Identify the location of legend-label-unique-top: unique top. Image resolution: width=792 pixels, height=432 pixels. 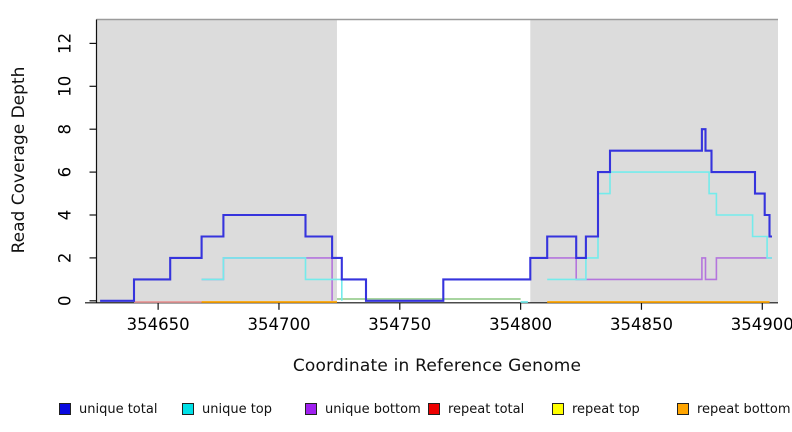
(237, 409).